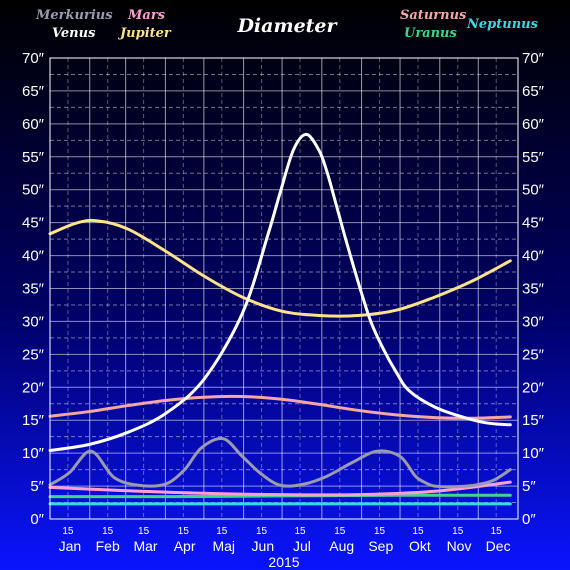 This screenshot has width=570, height=570. What do you see at coordinates (74, 33) in the screenshot?
I see `legend-venus: Venus` at bounding box center [74, 33].